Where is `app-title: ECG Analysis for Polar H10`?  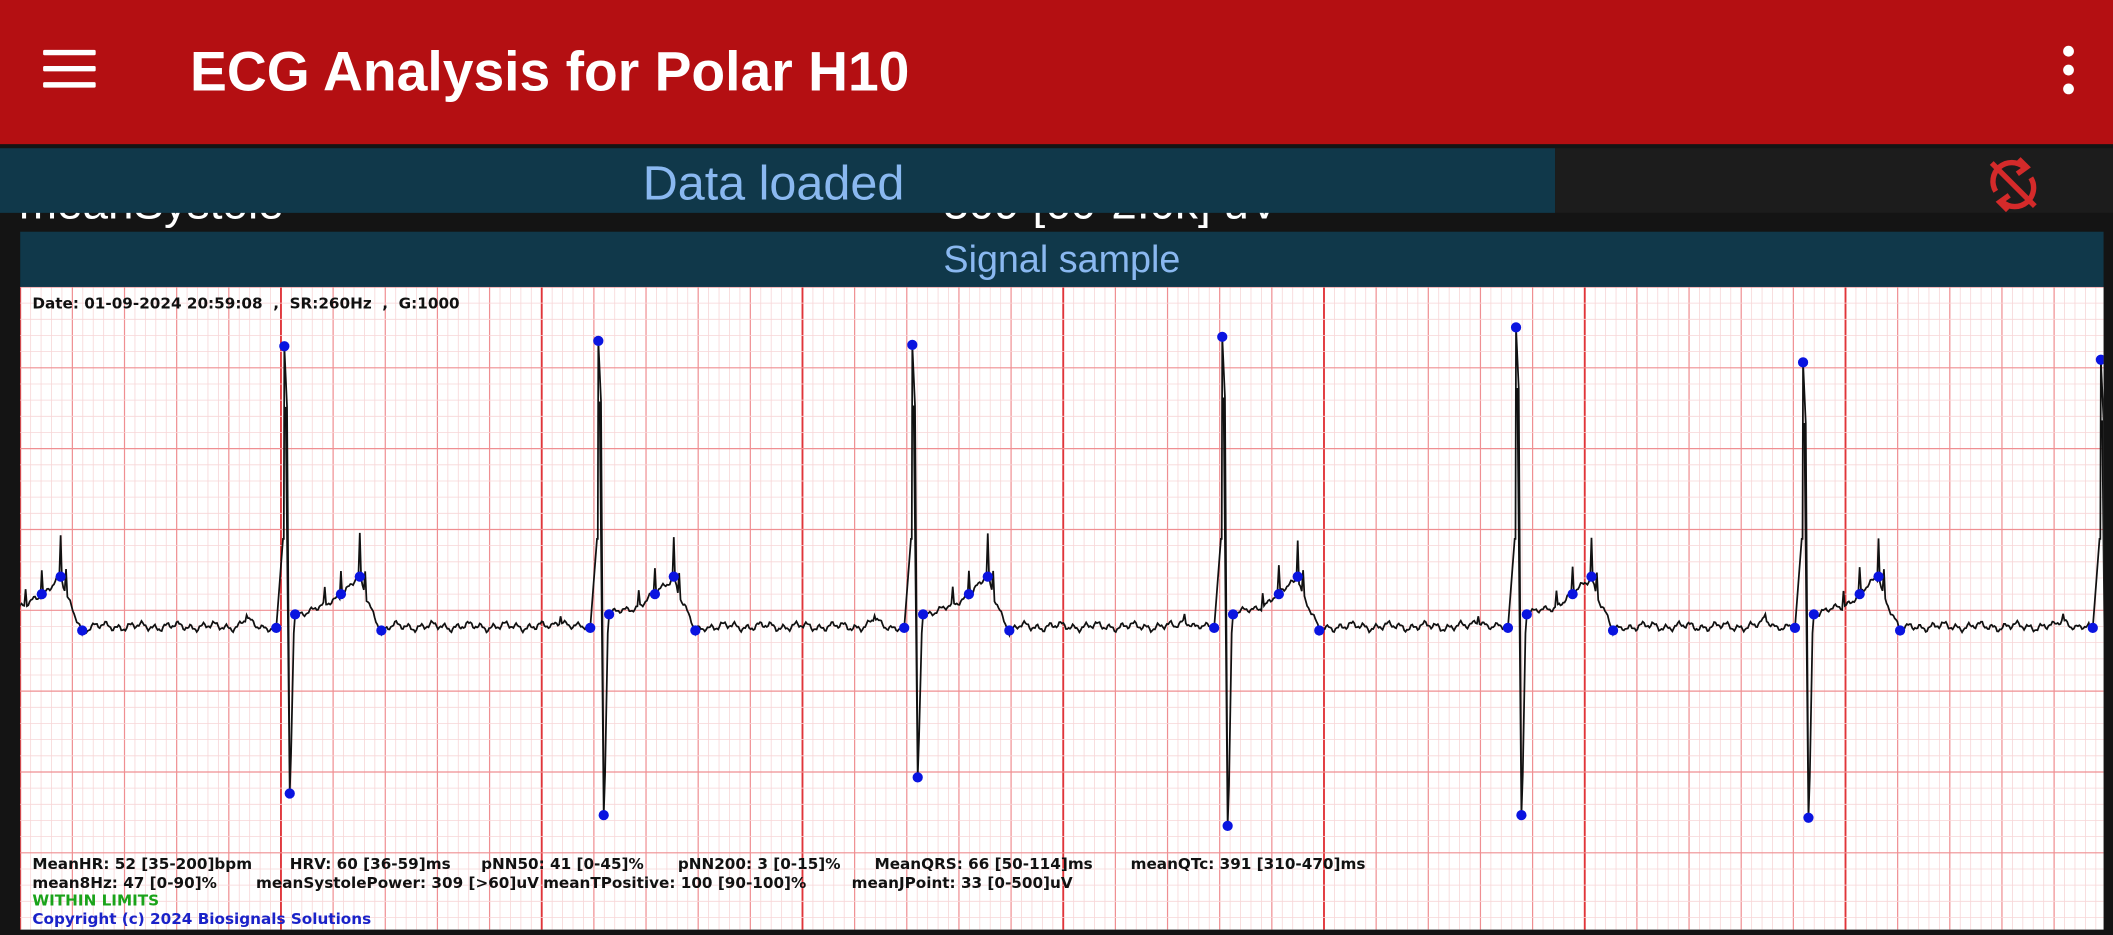
app-title: ECG Analysis for Polar H10 is located at coordinates (549, 71).